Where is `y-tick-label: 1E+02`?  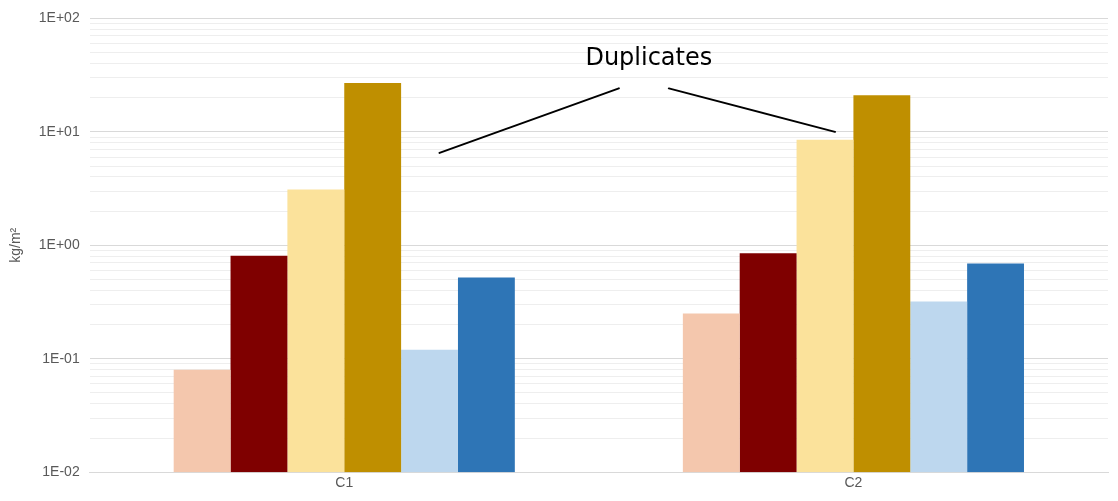 y-tick-label: 1E+02 is located at coordinates (59, 17).